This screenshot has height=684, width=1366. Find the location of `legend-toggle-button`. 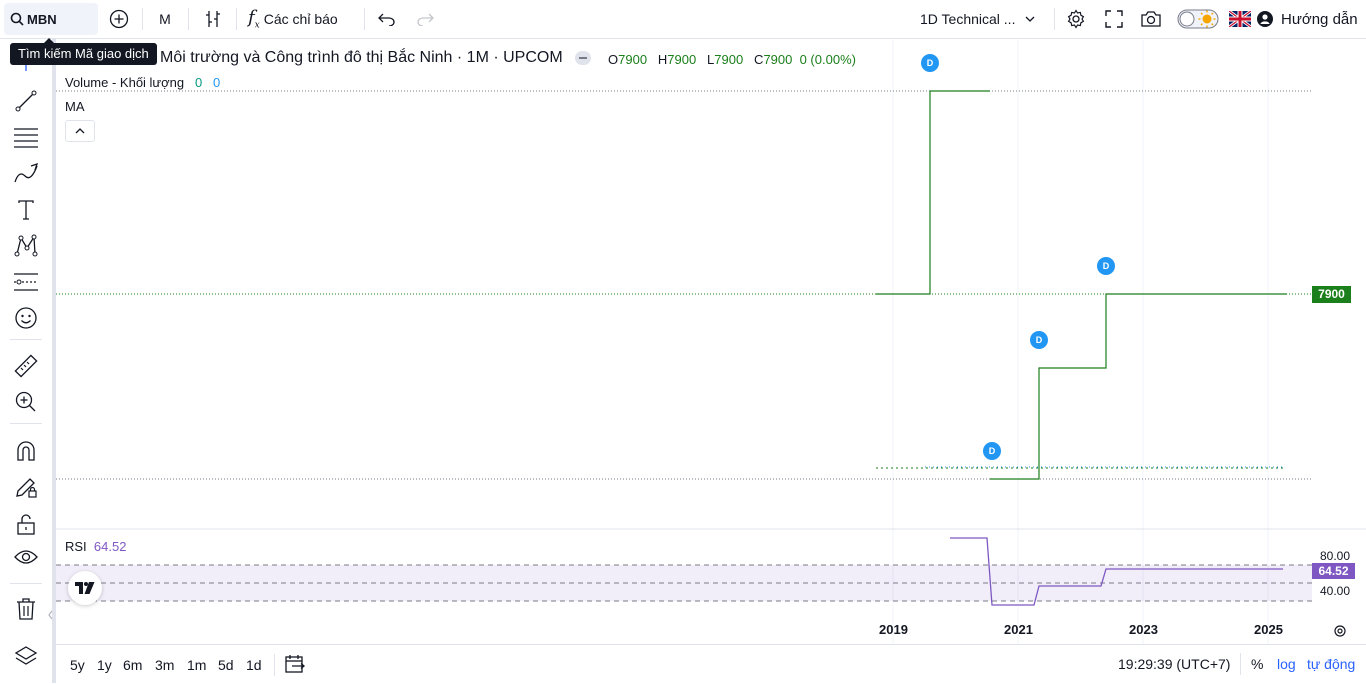

legend-toggle-button is located at coordinates (80, 131).